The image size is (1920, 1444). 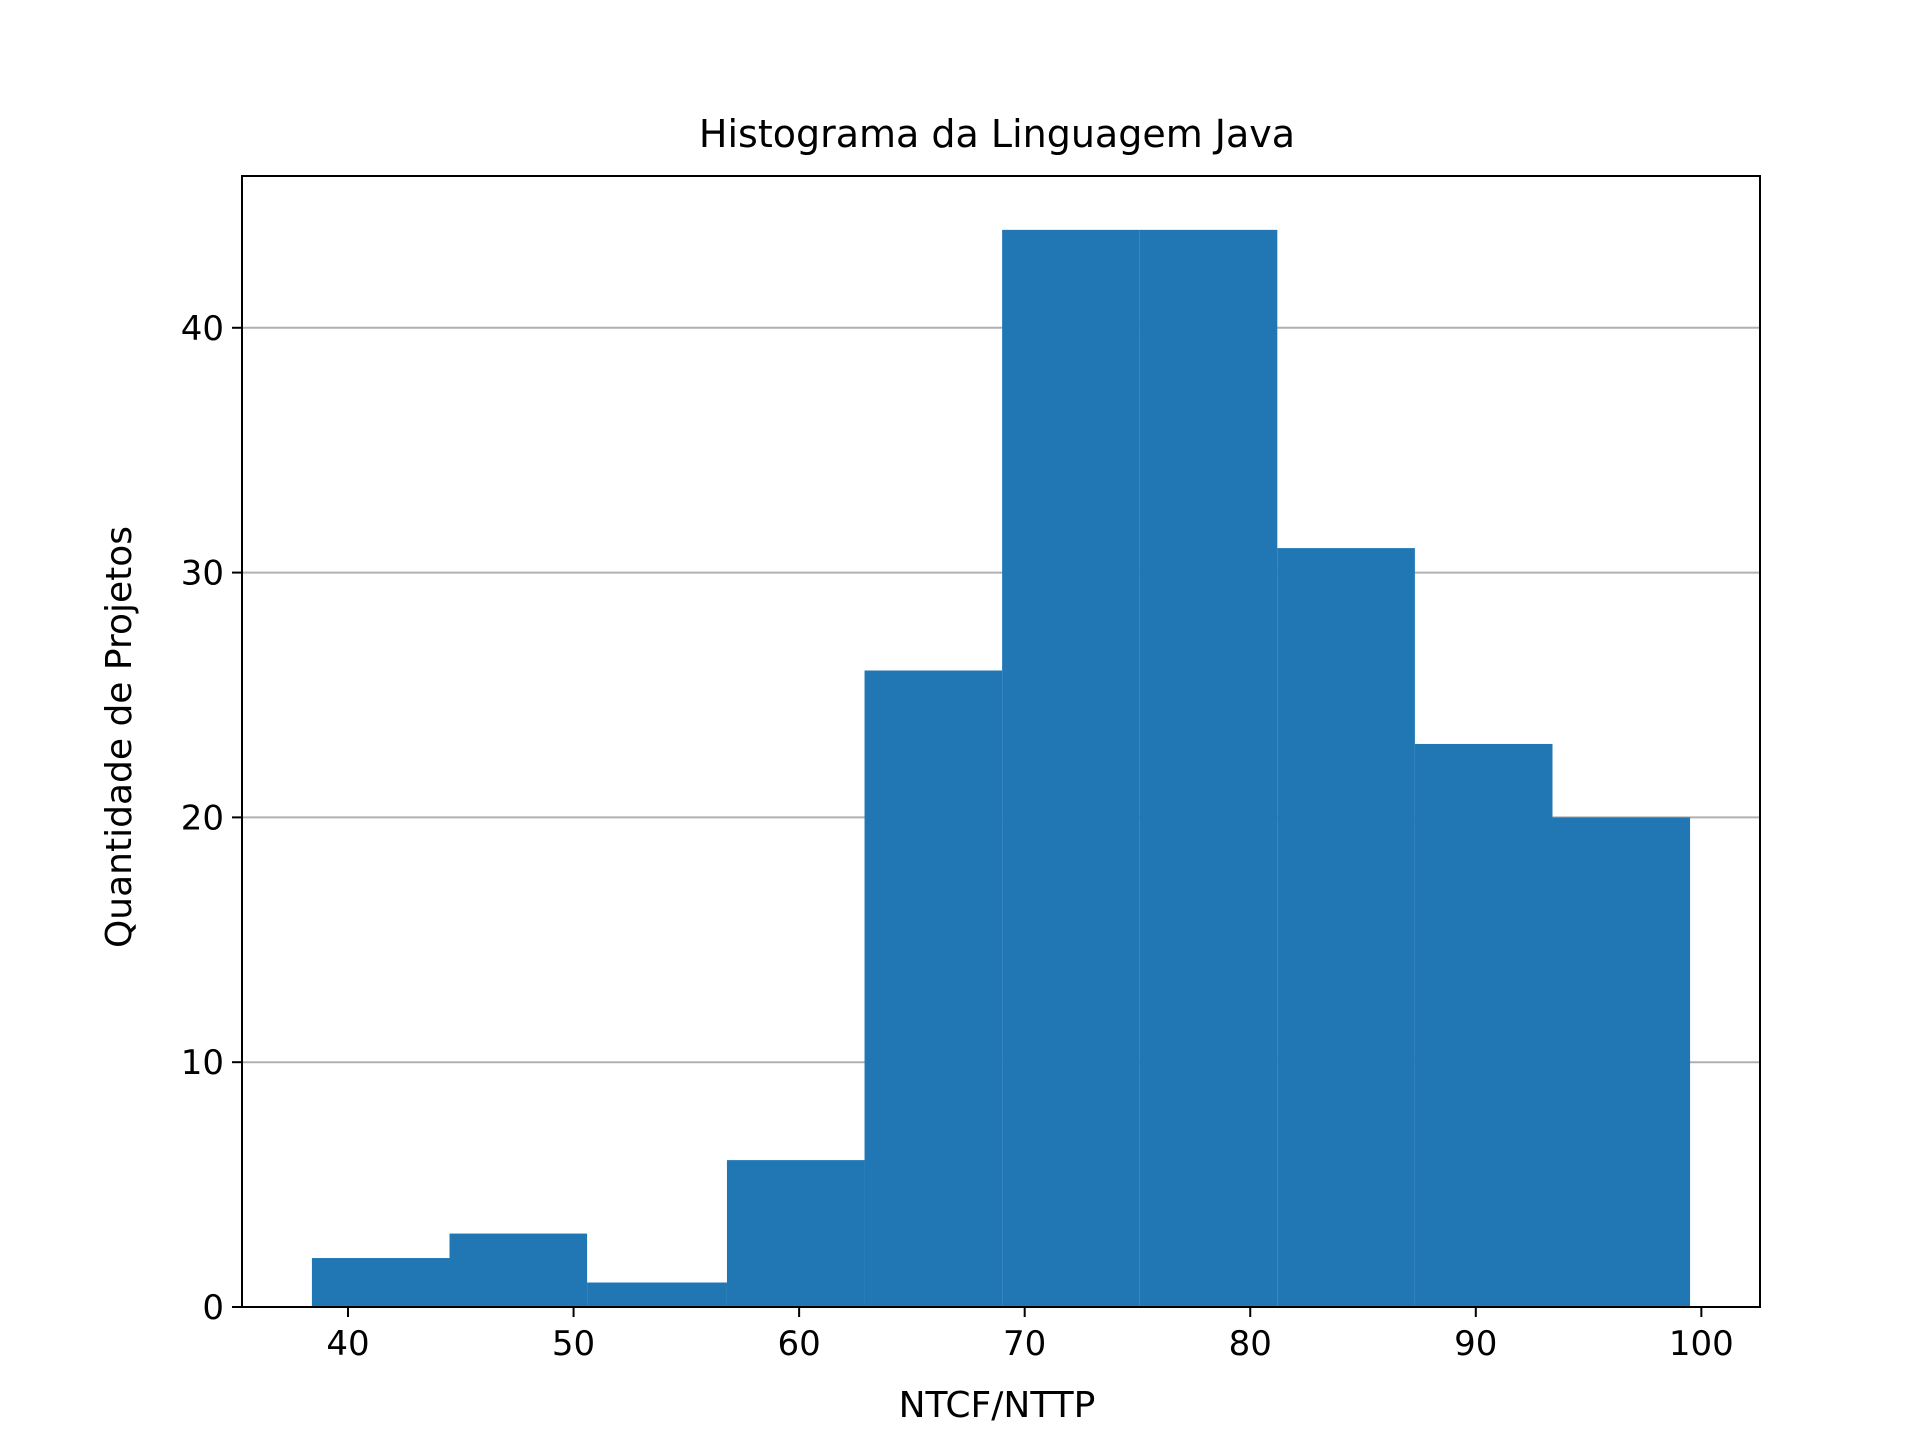 What do you see at coordinates (997, 134) in the screenshot?
I see `chart-title: Histograma da Linguagem Java` at bounding box center [997, 134].